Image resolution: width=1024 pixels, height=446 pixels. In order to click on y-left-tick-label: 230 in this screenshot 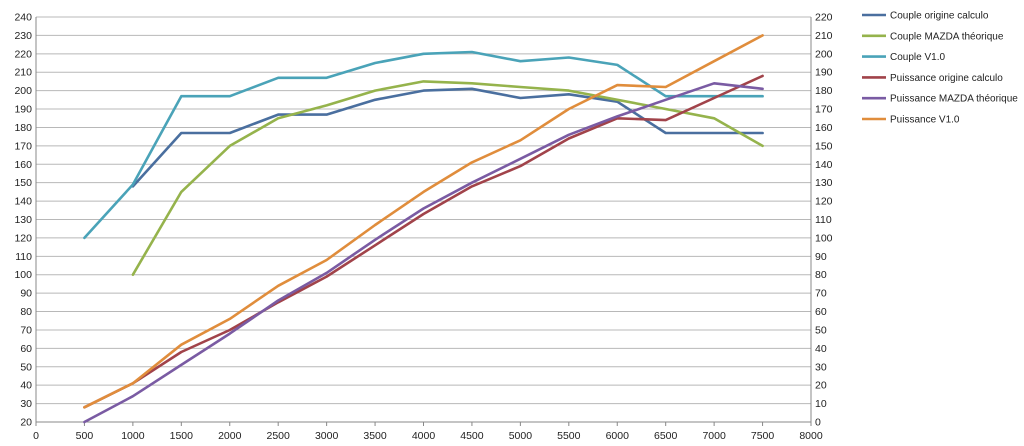, I will do `click(23, 36)`.